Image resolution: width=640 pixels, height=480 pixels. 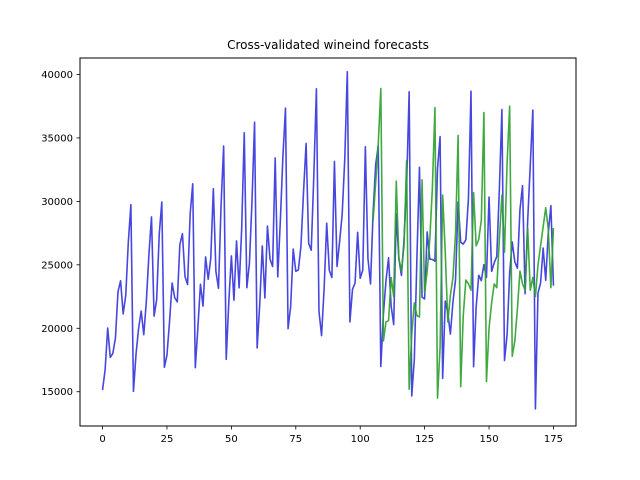 I want to click on x-tick-label: 150, so click(x=488, y=439).